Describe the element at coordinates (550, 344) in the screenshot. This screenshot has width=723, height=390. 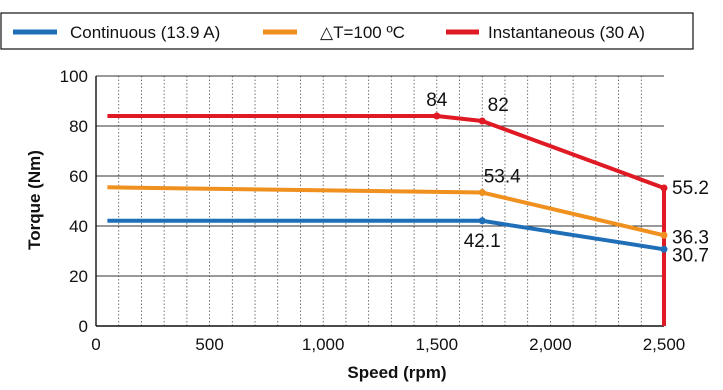
I see `x-tick-label: 2,000` at that location.